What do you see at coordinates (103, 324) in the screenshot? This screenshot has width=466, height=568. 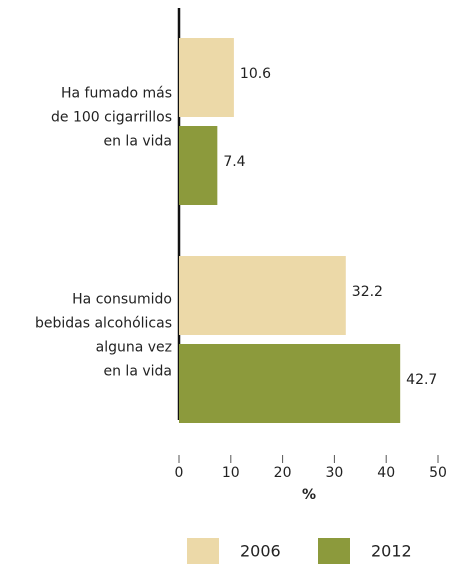 I see `category-label: bebidas alcohólicas` at bounding box center [103, 324].